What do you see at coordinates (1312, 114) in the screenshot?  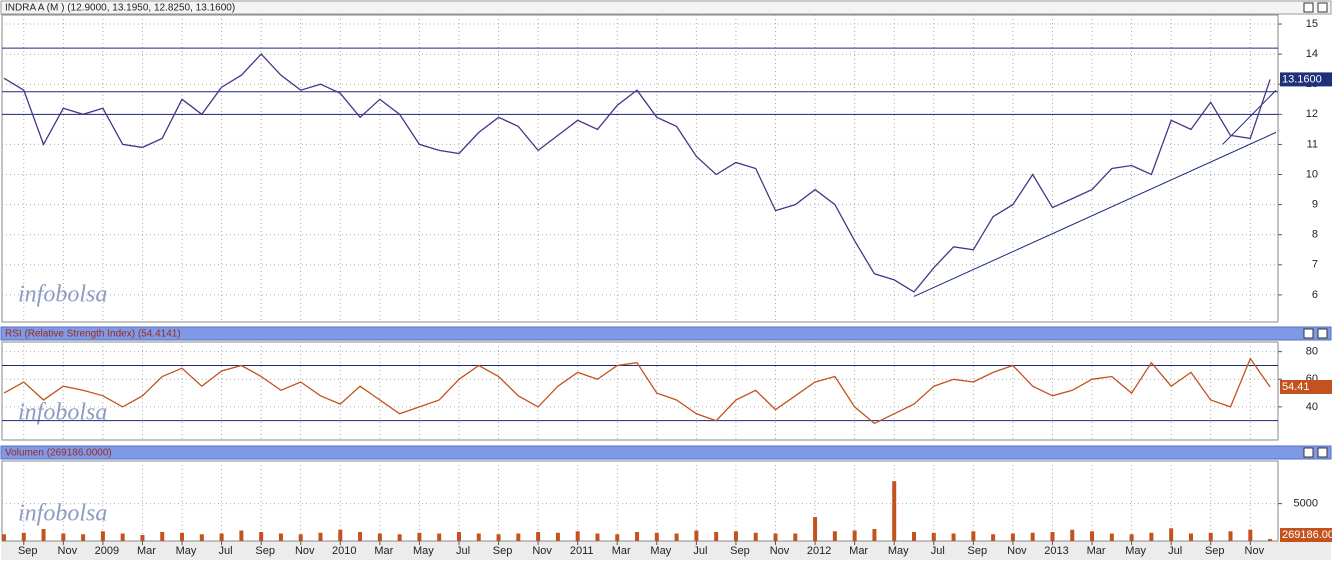 I see `y-tick-label: 12` at bounding box center [1312, 114].